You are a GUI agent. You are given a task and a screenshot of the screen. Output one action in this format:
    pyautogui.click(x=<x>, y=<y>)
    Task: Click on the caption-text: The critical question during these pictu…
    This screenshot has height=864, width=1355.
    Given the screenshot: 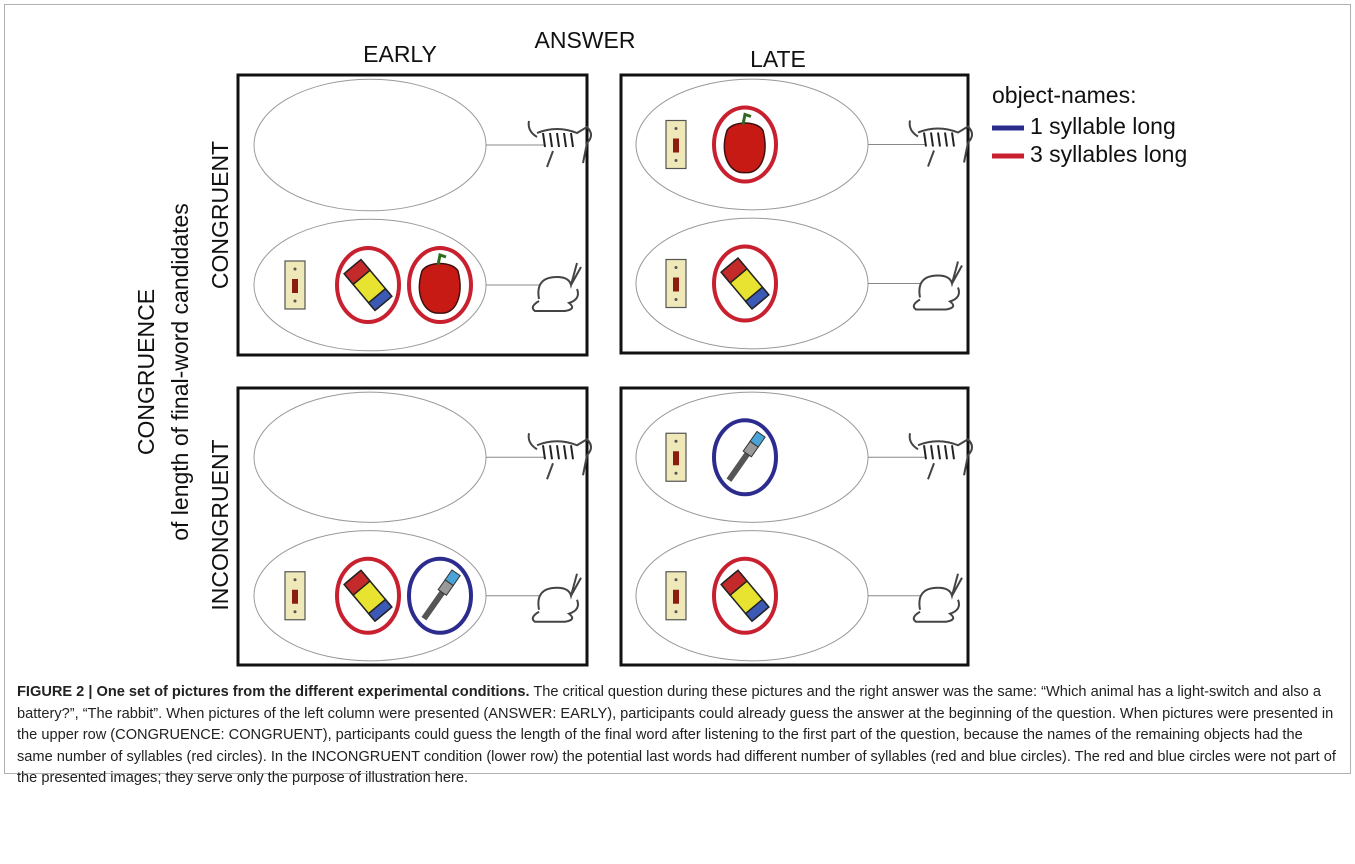 What is the action you would take?
    pyautogui.click(x=676, y=735)
    